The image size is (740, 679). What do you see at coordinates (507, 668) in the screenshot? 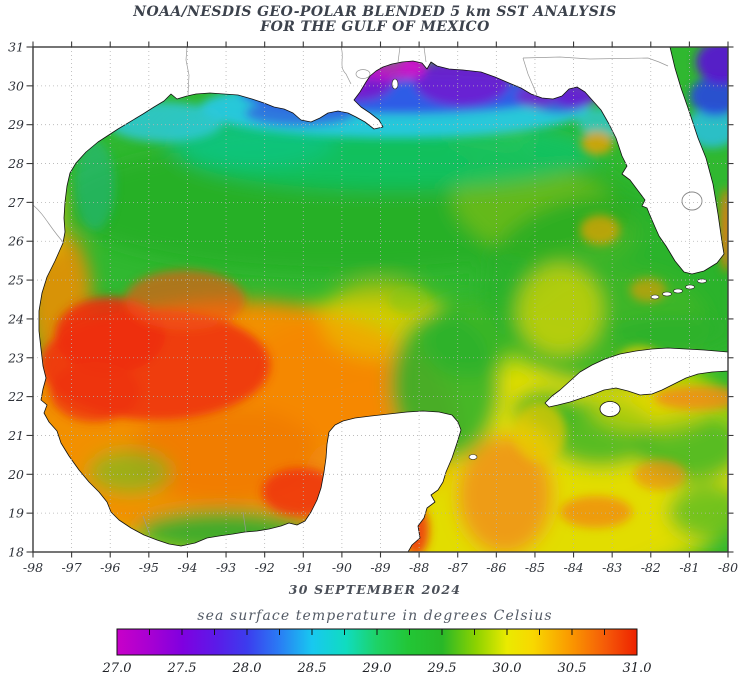
I see `colorbar-tick-label: 30.0` at bounding box center [507, 668].